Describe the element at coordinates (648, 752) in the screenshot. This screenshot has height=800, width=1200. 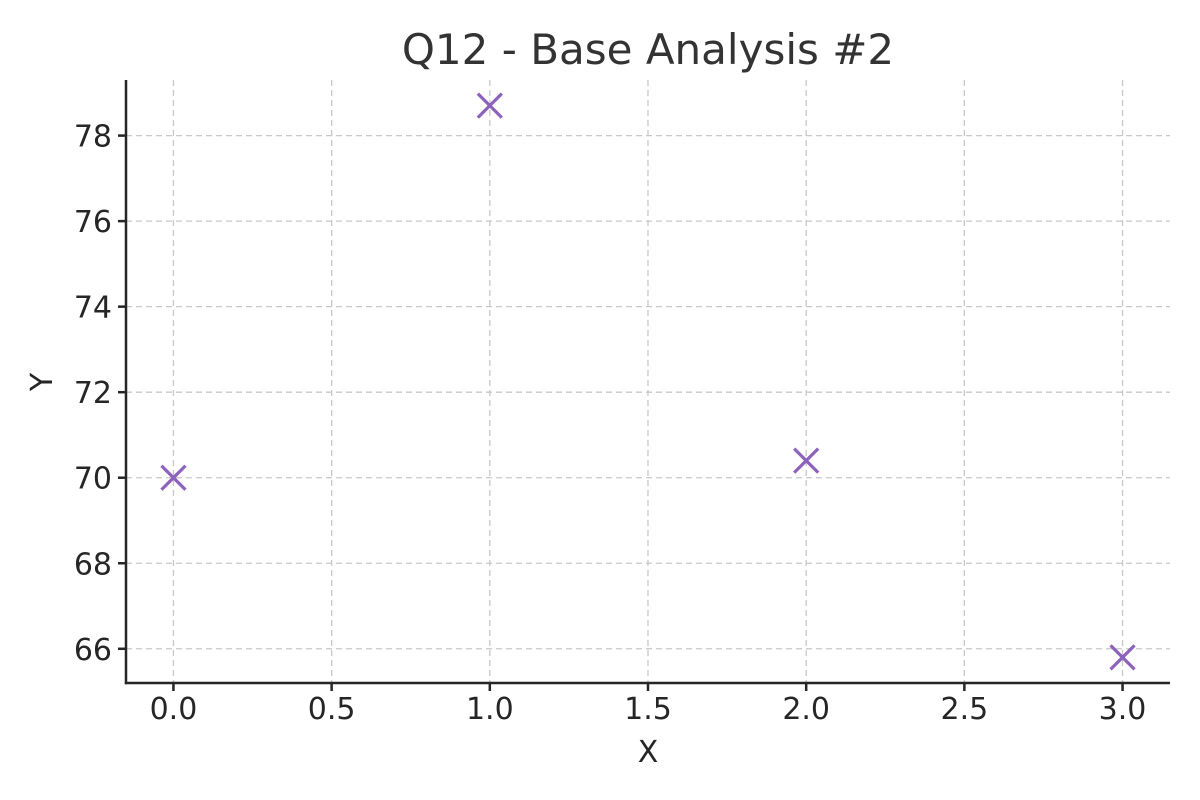
I see `x-axis-label: X` at that location.